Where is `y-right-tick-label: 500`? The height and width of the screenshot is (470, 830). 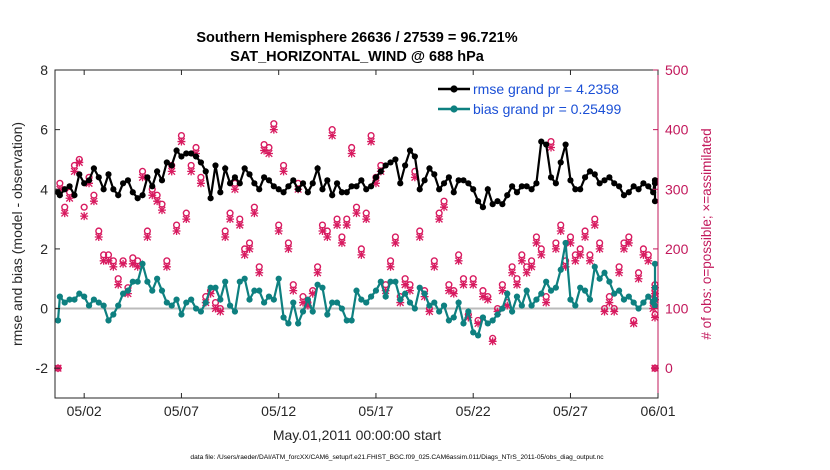 y-right-tick-label: 500 is located at coordinates (677, 70).